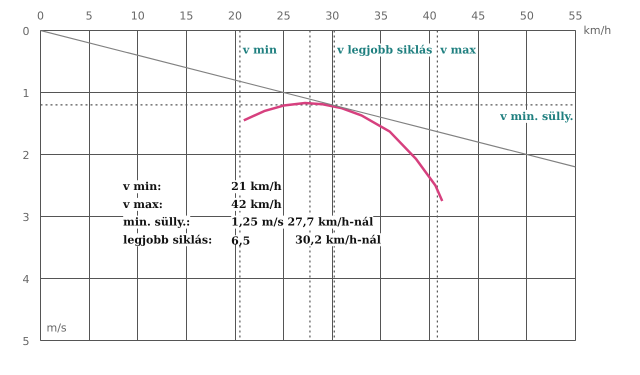 The width and height of the screenshot is (640, 375). What do you see at coordinates (478, 16) in the screenshot?
I see `x-tick-label: 45` at bounding box center [478, 16].